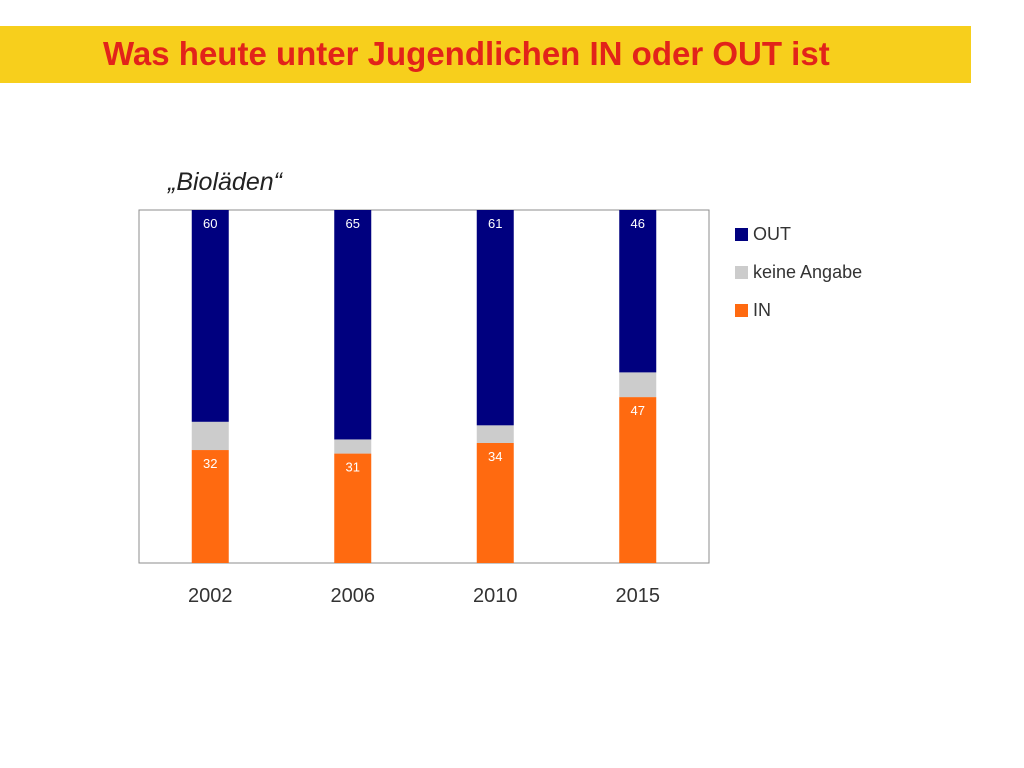 This screenshot has width=1024, height=768. I want to click on legend-item-in: IN, so click(798, 310).